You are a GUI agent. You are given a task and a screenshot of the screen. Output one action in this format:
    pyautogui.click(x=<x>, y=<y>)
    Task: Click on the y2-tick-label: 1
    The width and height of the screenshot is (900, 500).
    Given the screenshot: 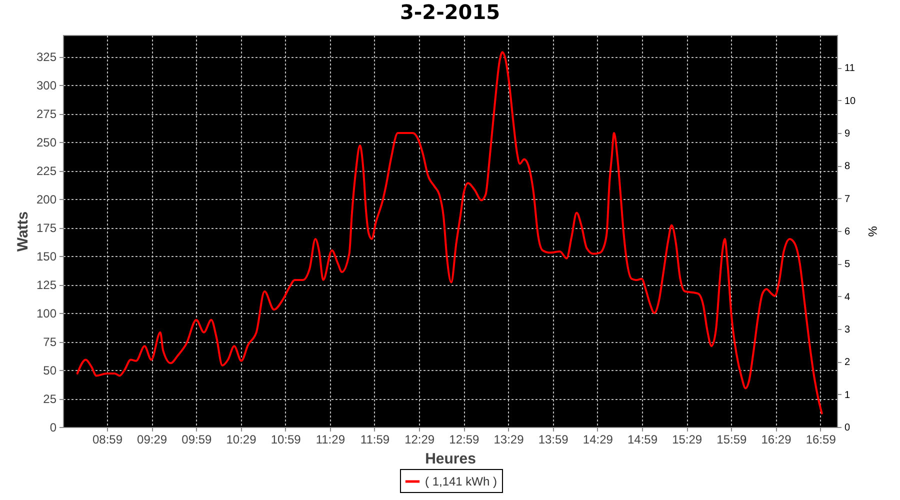 What is the action you would take?
    pyautogui.click(x=847, y=395)
    